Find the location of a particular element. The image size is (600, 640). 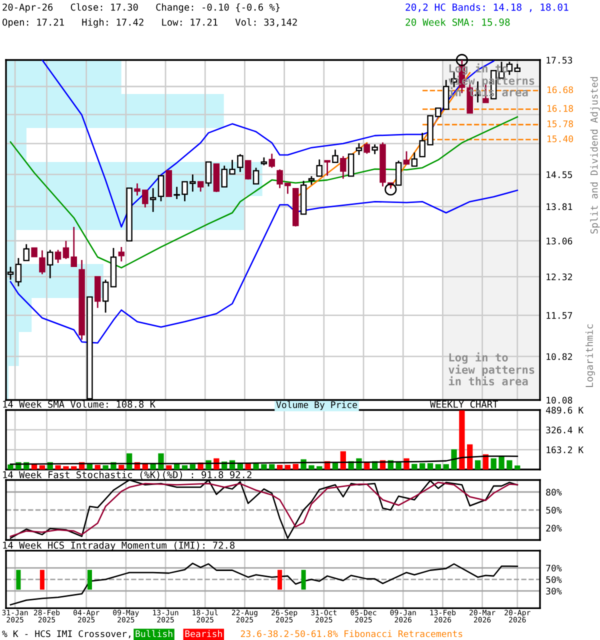

ref-line-label: 16.68 is located at coordinates (560, 90).